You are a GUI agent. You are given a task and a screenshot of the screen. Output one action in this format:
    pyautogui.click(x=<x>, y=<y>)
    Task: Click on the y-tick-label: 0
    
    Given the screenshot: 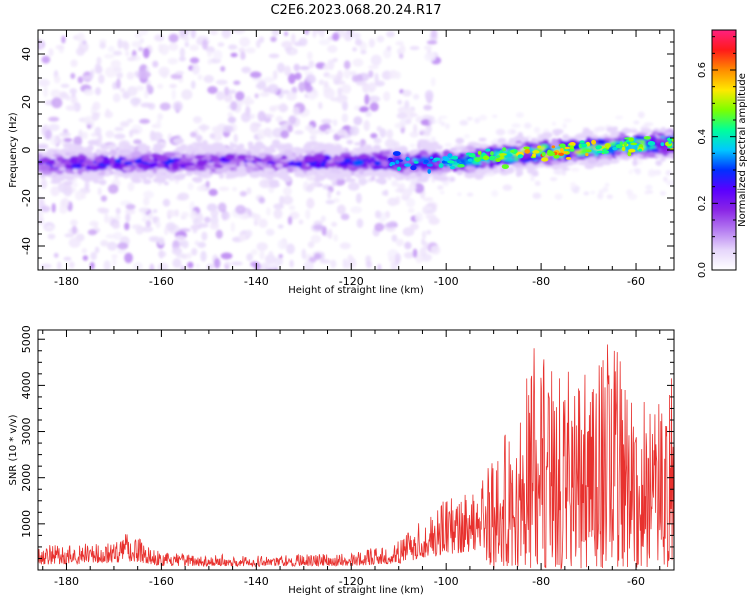 What is the action you would take?
    pyautogui.click(x=26, y=150)
    